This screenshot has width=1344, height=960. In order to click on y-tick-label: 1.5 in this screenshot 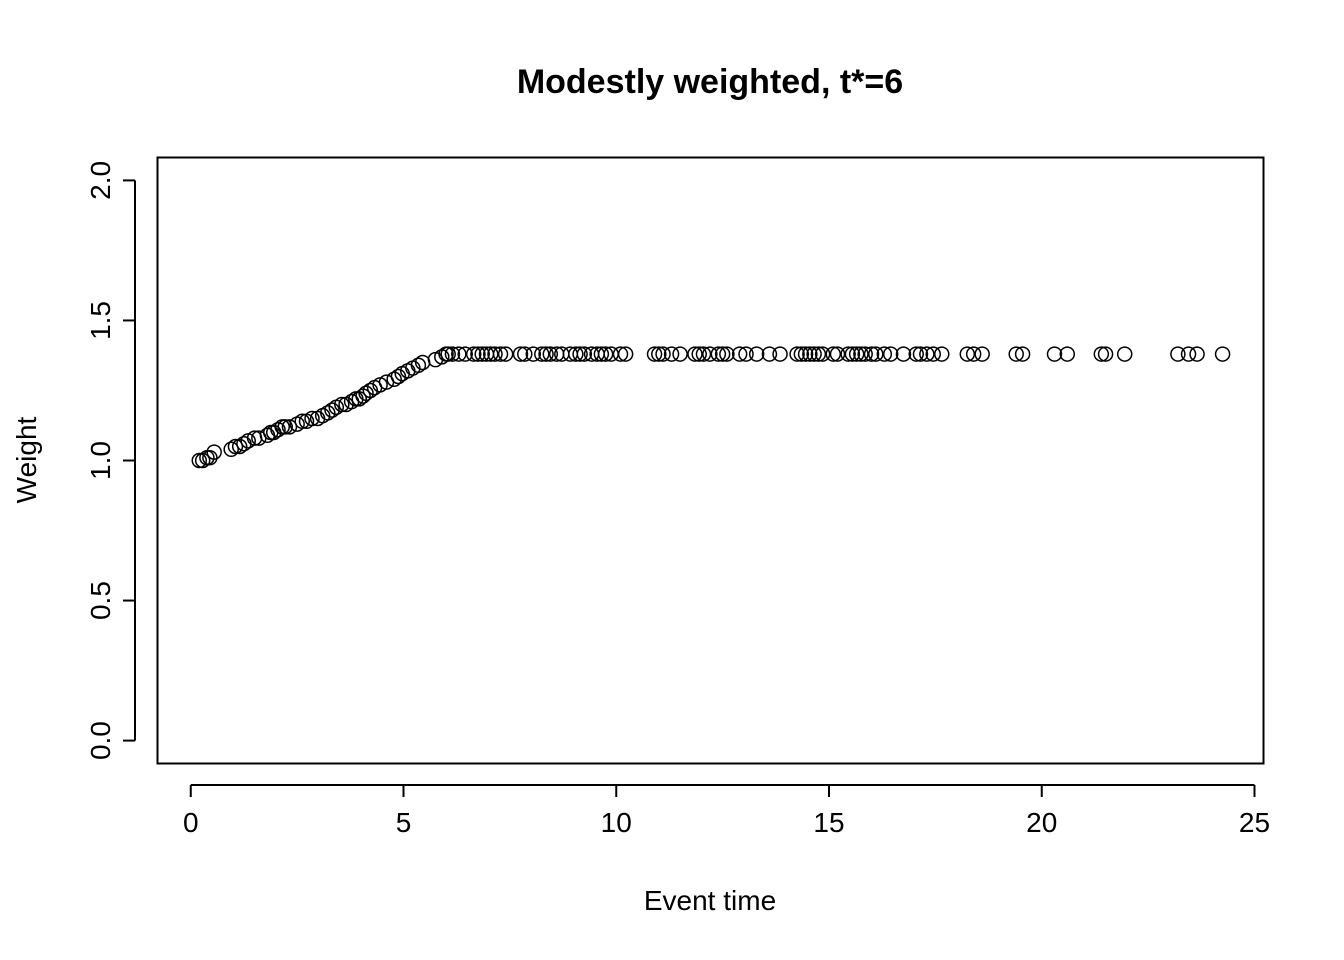, I will do `click(100, 320)`.